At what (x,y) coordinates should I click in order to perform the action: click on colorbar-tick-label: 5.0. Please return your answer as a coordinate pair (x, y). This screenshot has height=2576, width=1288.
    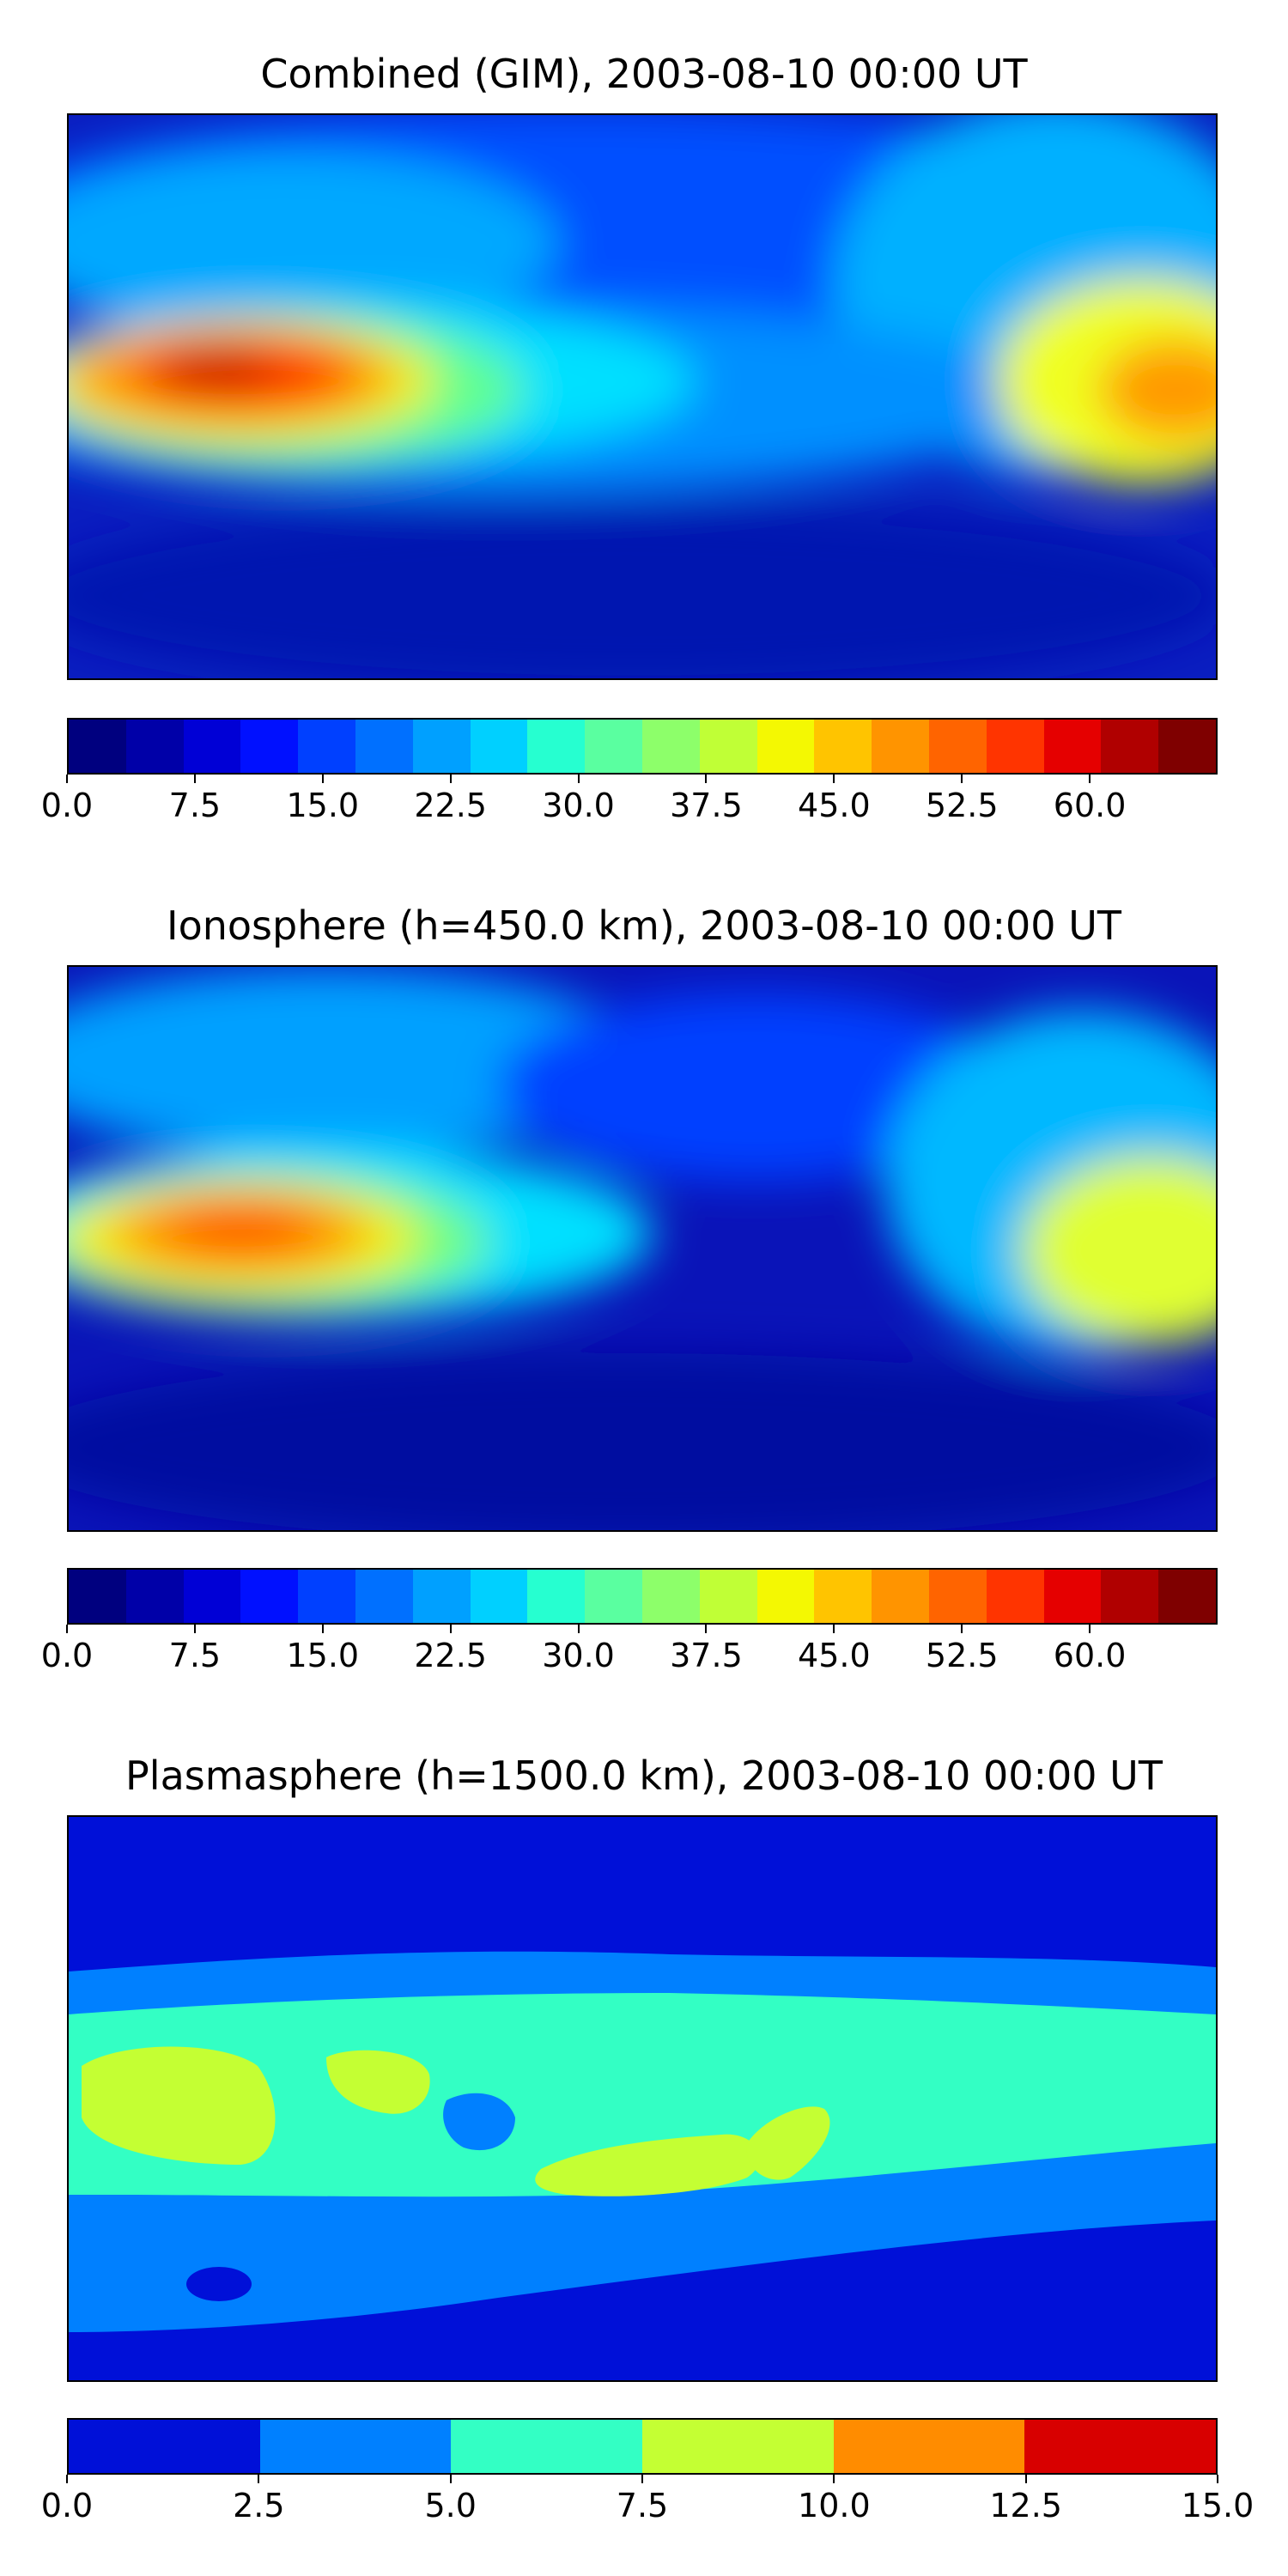
    Looking at the image, I should click on (450, 2506).